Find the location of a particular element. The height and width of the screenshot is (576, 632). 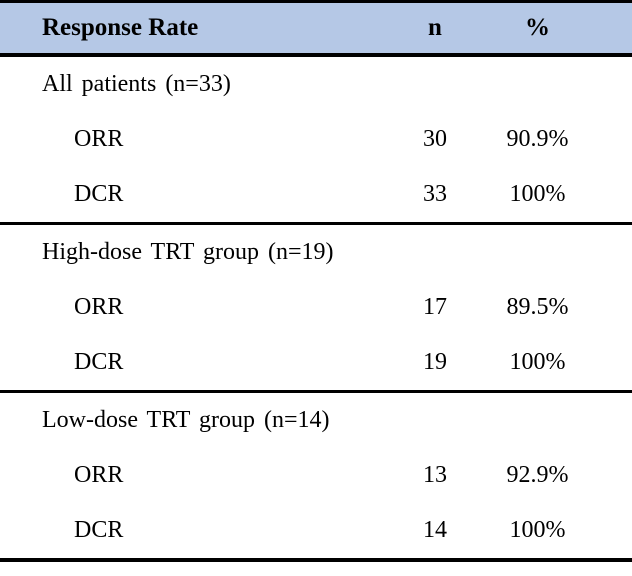

table-row-dcr: DCR 14 100% is located at coordinates (316, 530).